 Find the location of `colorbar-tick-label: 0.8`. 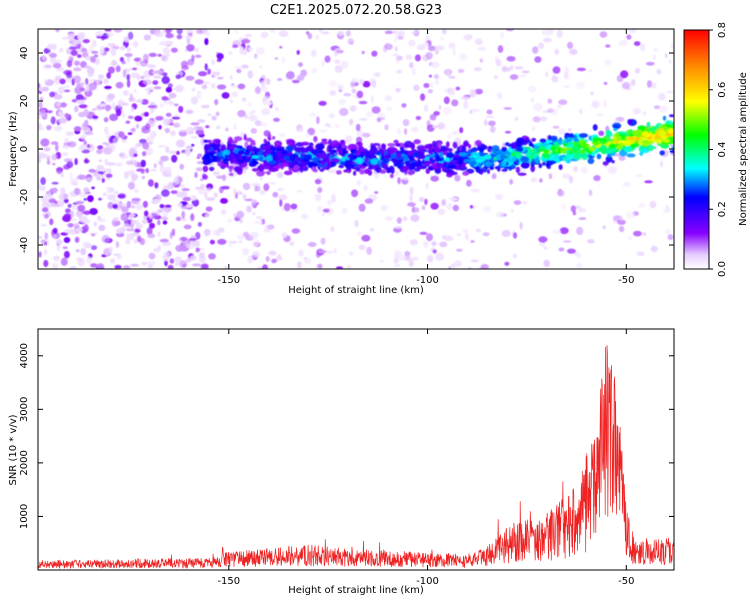

colorbar-tick-label: 0.8 is located at coordinates (722, 30).